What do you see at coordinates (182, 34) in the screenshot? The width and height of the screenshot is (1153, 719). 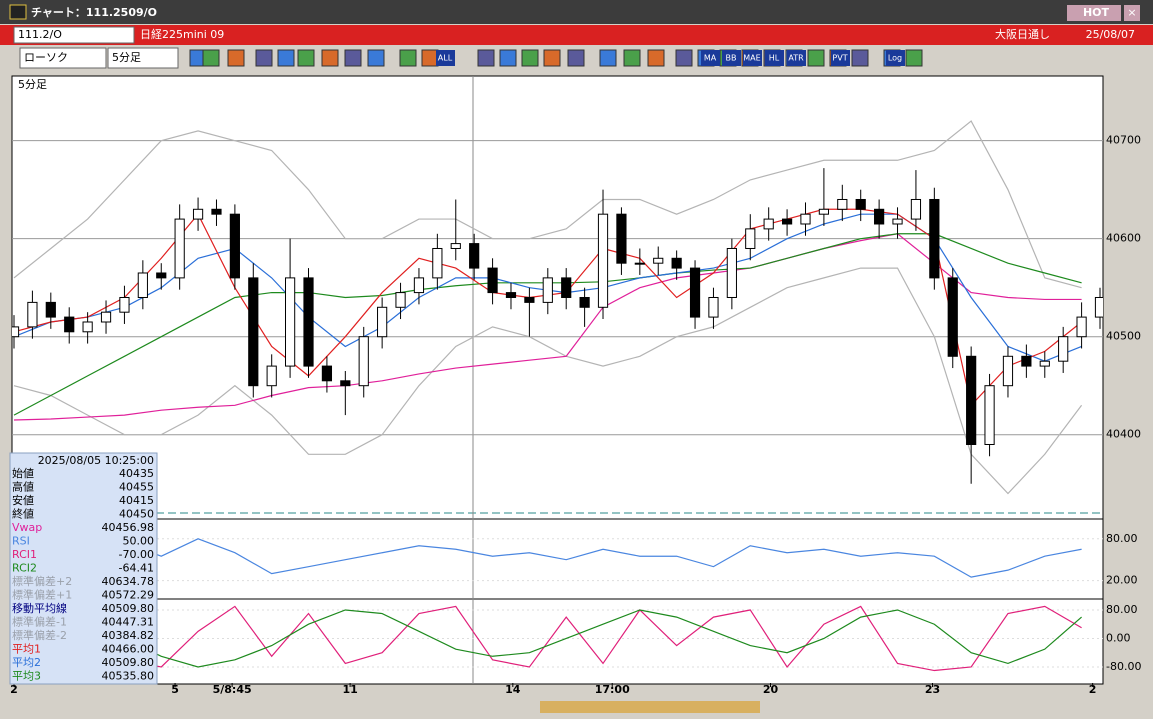 I see `symbol-name: 日経225mini 09` at bounding box center [182, 34].